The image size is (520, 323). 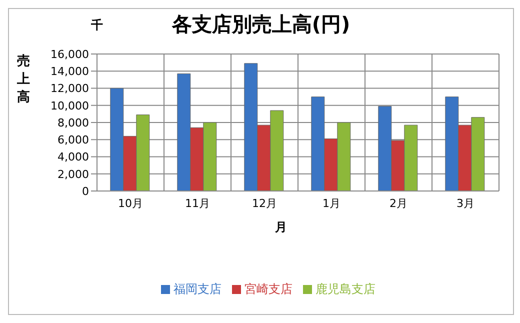 I want to click on y-tick-label: 0, so click(x=85, y=191).